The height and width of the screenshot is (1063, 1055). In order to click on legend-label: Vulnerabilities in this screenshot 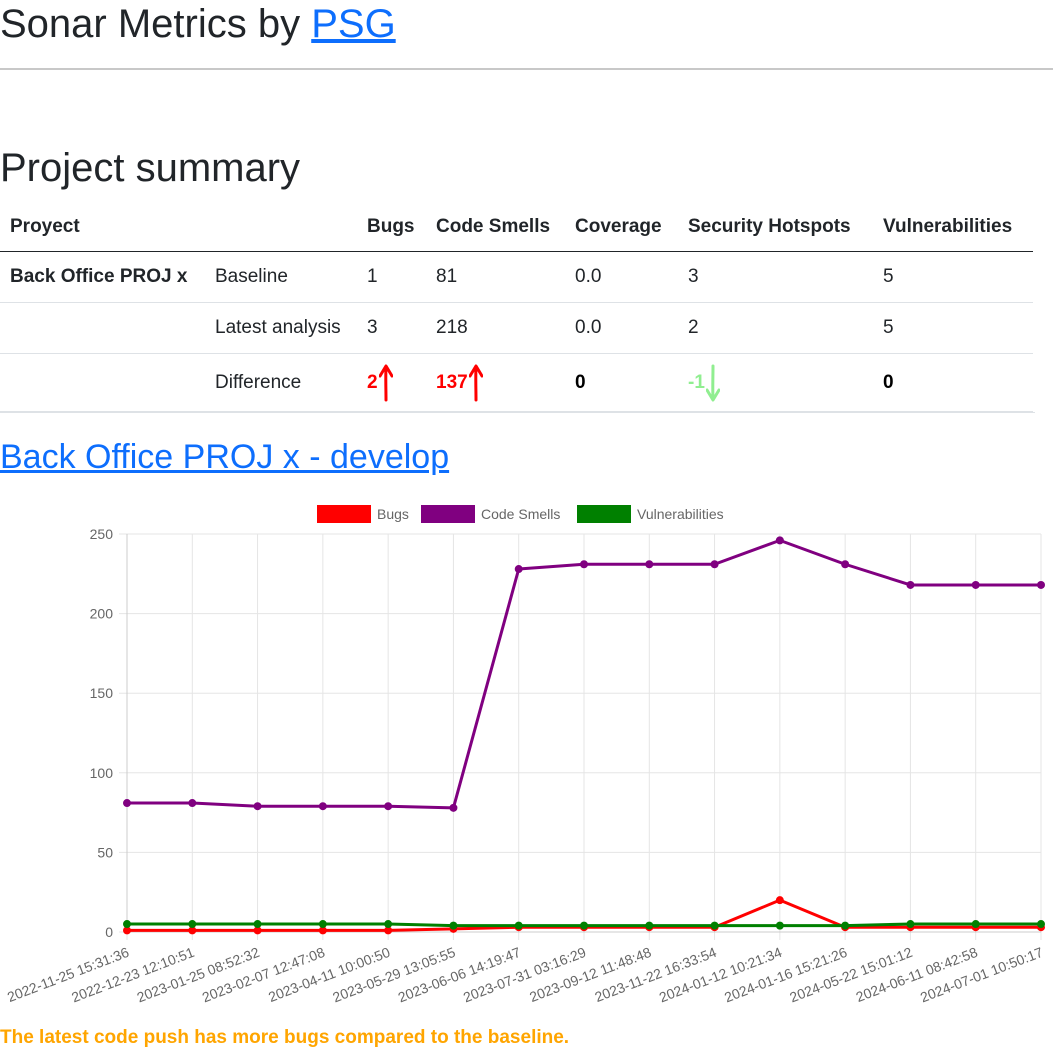, I will do `click(680, 514)`.